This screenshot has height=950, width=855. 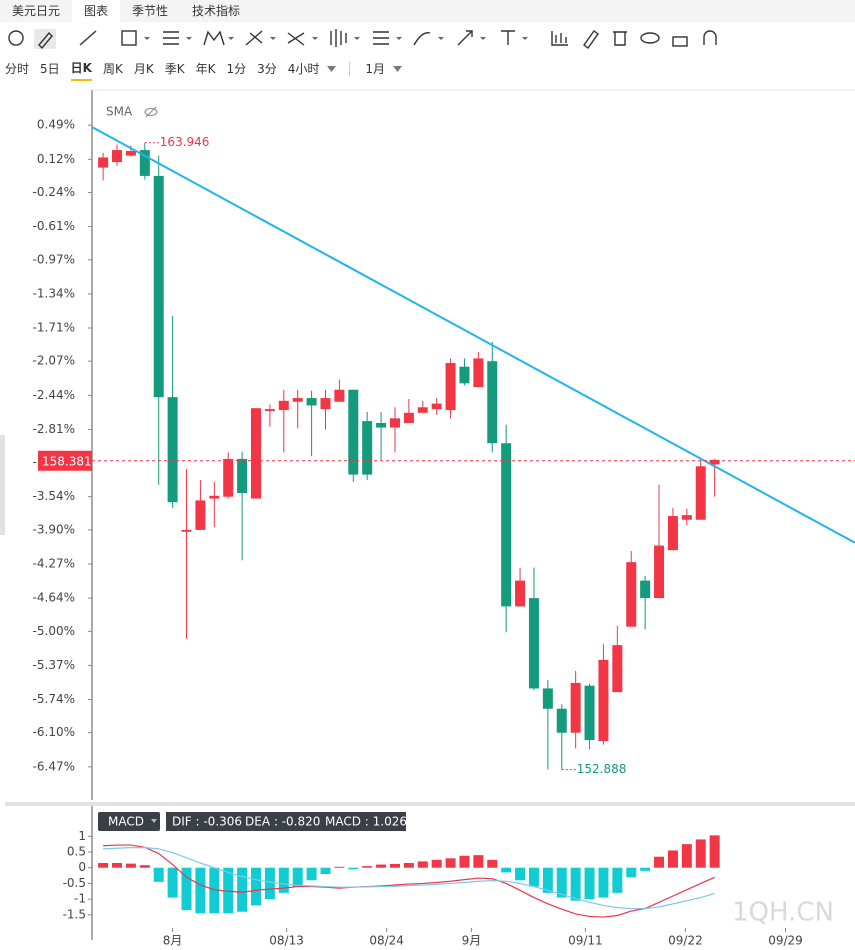 What do you see at coordinates (17, 69) in the screenshot?
I see `period: 分时` at bounding box center [17, 69].